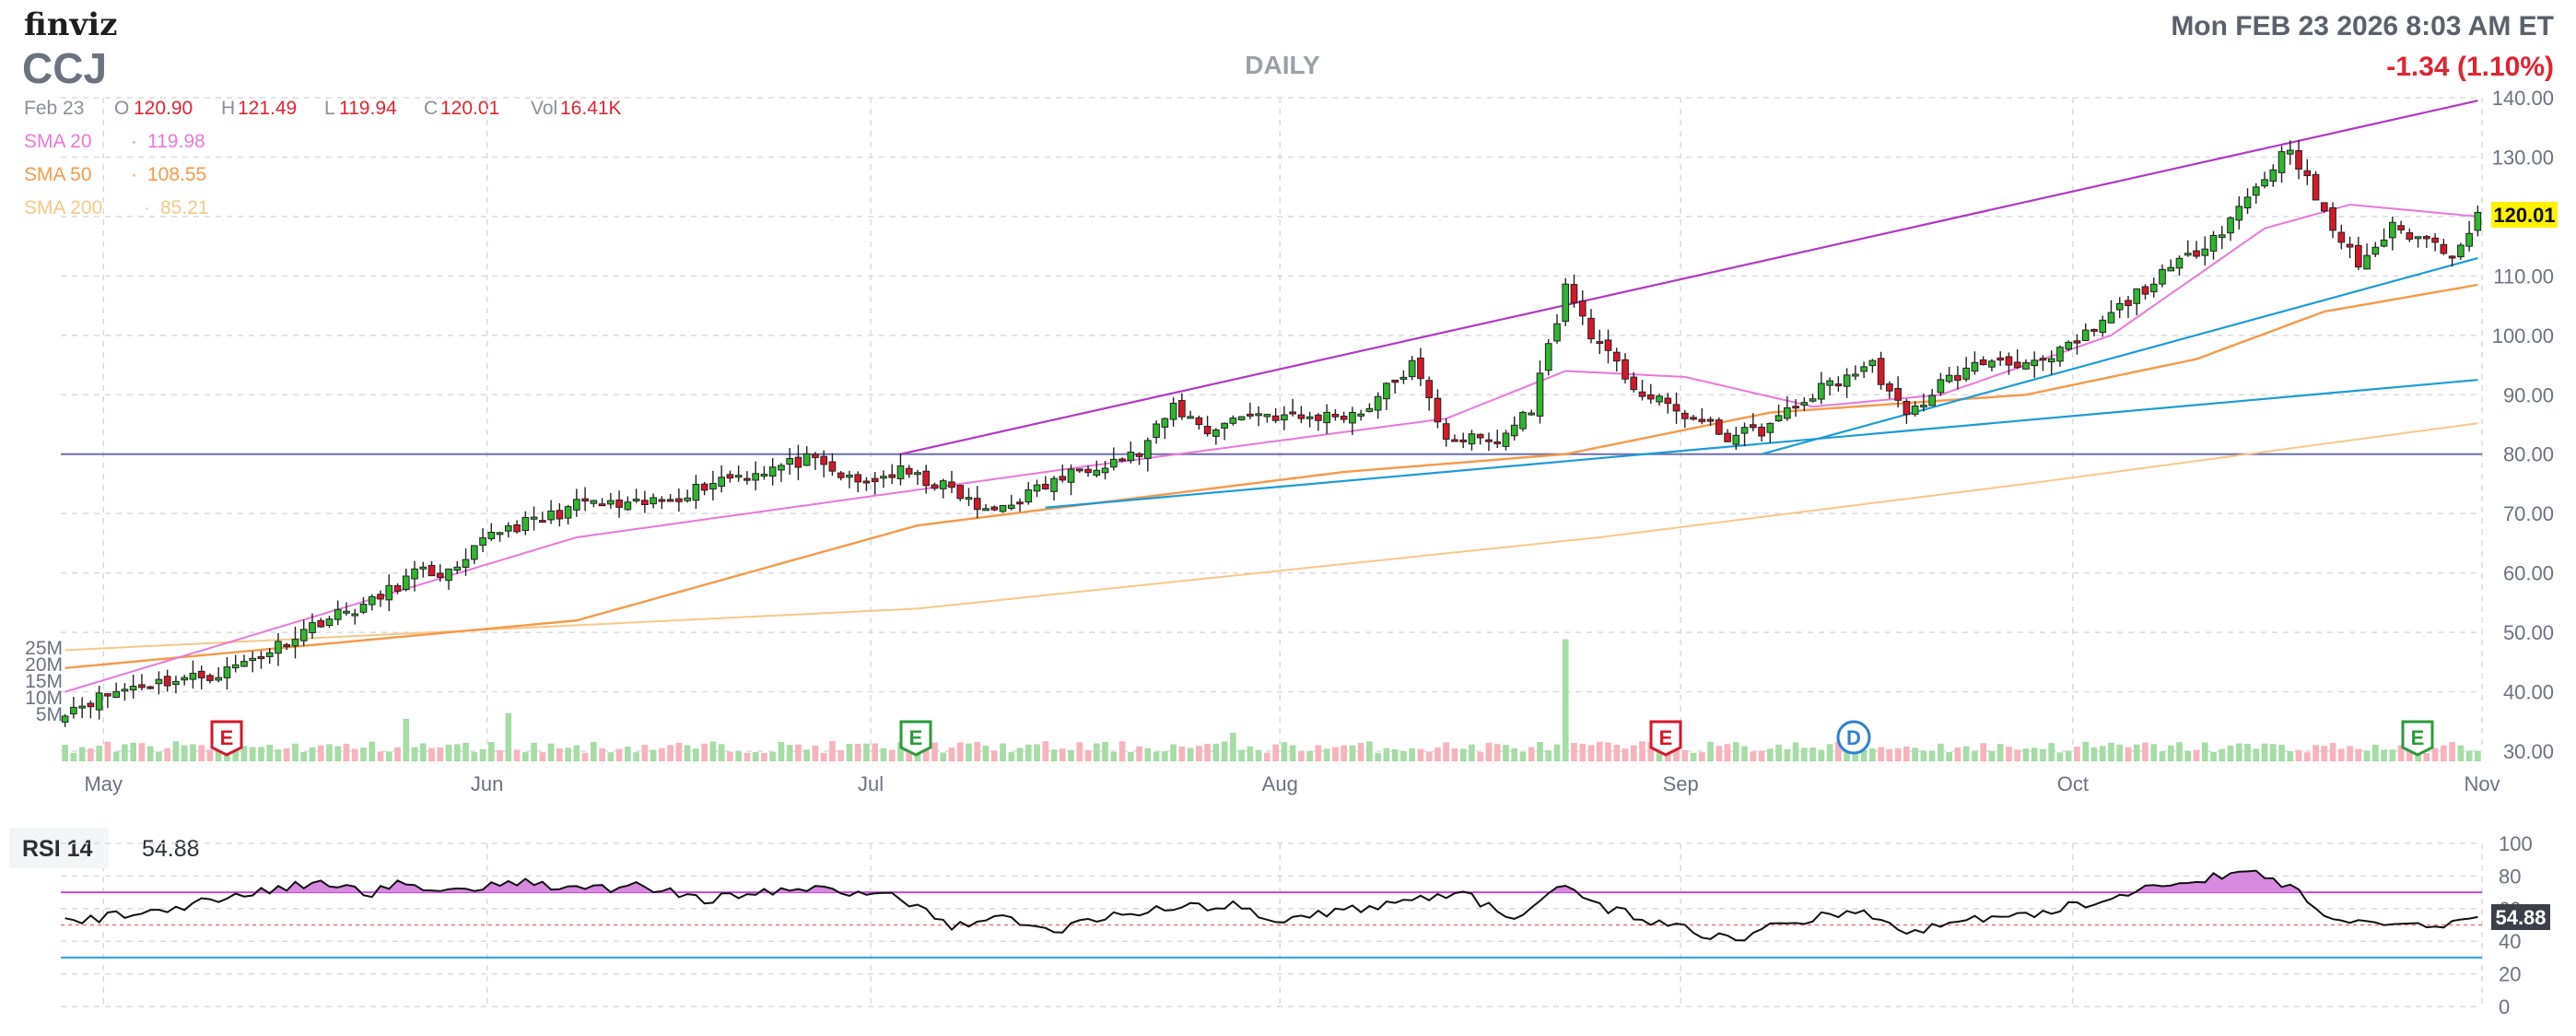 Image resolution: width=2576 pixels, height=1036 pixels. What do you see at coordinates (2523, 336) in the screenshot?
I see `price-tick: 100.00` at bounding box center [2523, 336].